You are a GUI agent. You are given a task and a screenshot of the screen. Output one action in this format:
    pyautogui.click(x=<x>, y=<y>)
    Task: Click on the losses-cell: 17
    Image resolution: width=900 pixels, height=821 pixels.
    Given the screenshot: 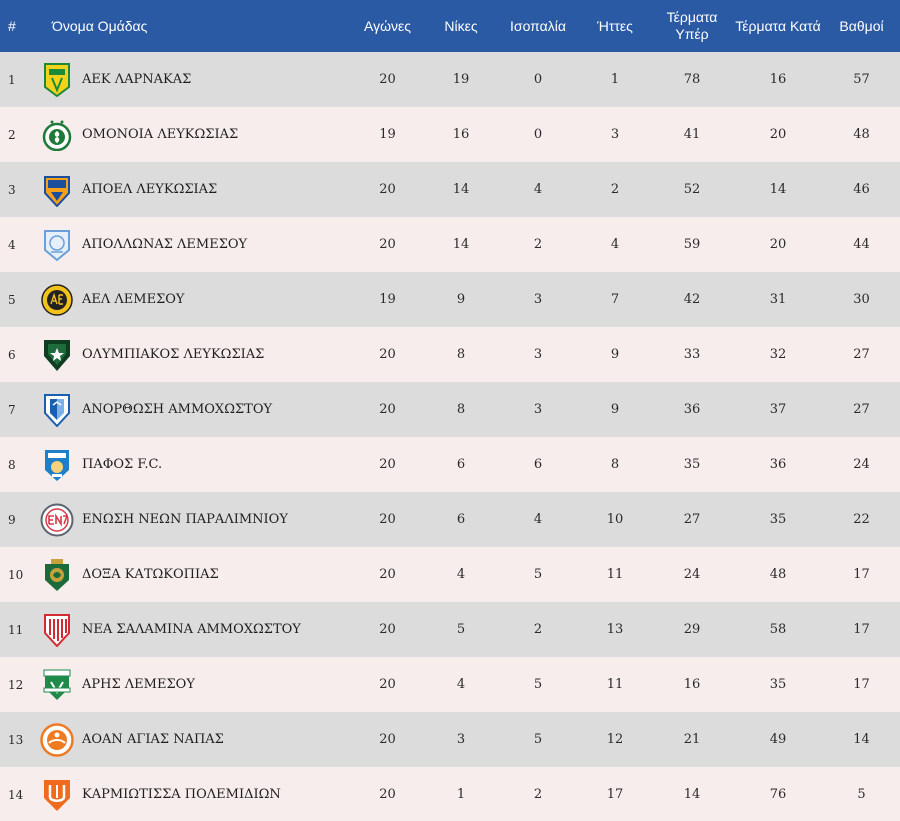 What is the action you would take?
    pyautogui.click(x=615, y=794)
    